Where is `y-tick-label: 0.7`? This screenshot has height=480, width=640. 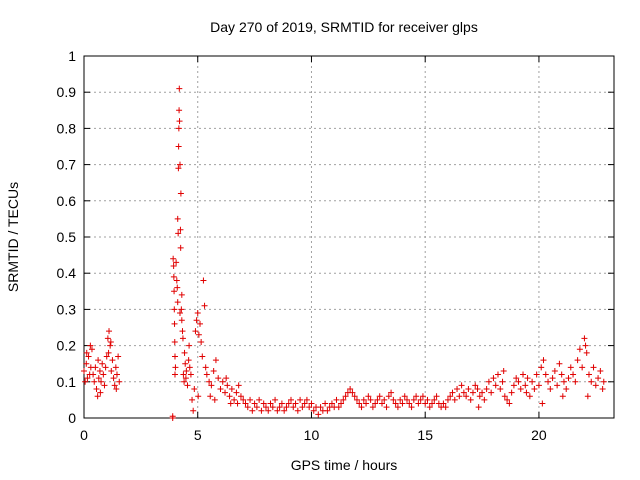 y-tick-label: 0.7 is located at coordinates (67, 165).